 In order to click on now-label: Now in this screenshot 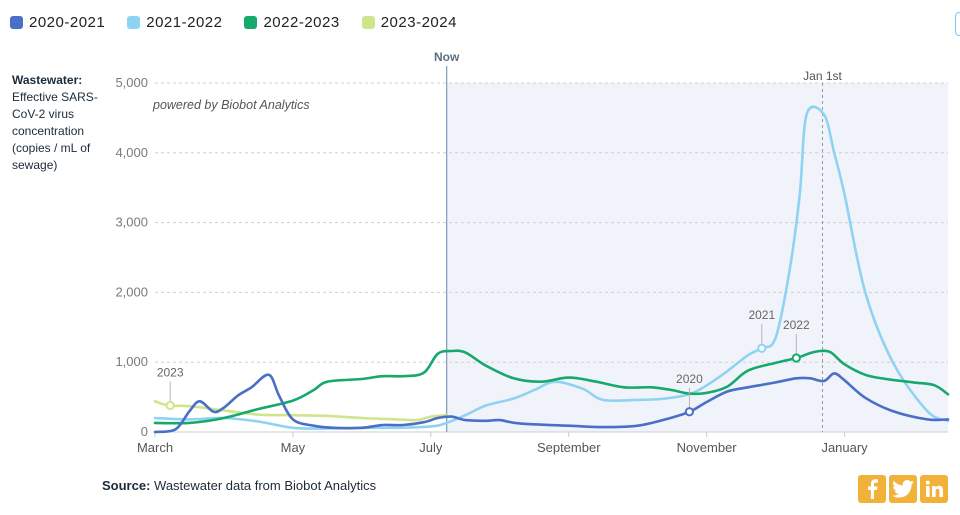, I will do `click(447, 57)`.